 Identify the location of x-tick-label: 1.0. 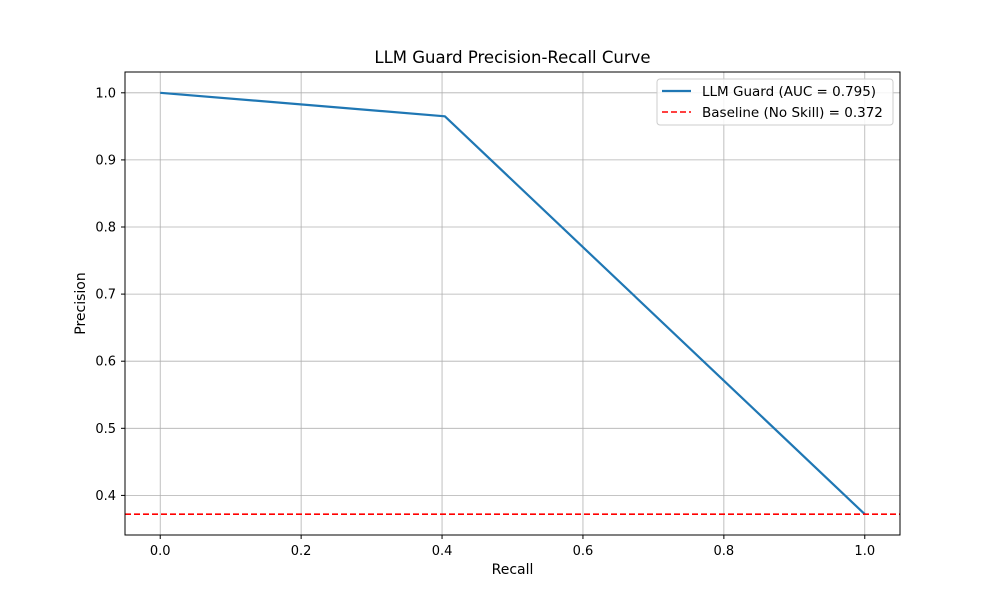
(864, 551).